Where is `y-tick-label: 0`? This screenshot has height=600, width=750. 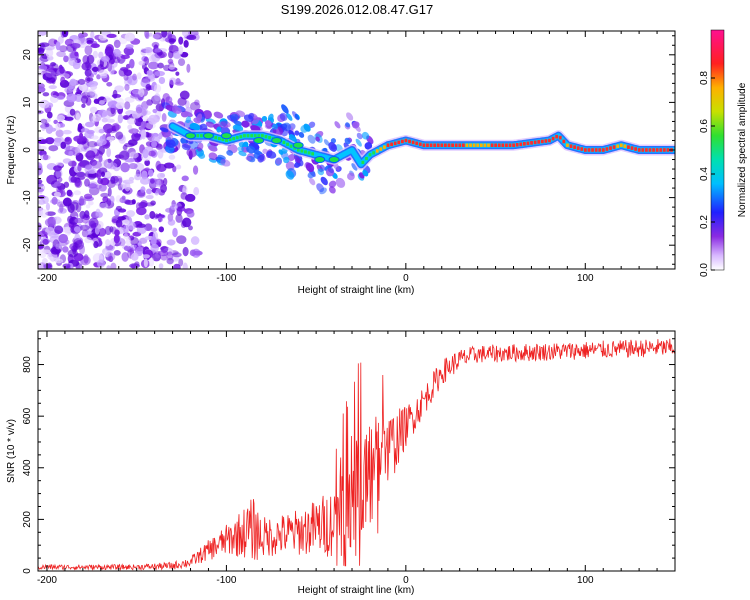 y-tick-label: 0 is located at coordinates (27, 150).